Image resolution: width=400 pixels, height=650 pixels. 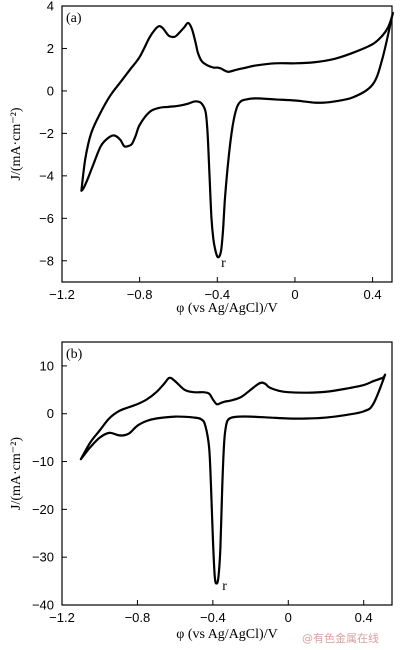 What do you see at coordinates (223, 263) in the screenshot?
I see `panel-a-peak-label: r` at bounding box center [223, 263].